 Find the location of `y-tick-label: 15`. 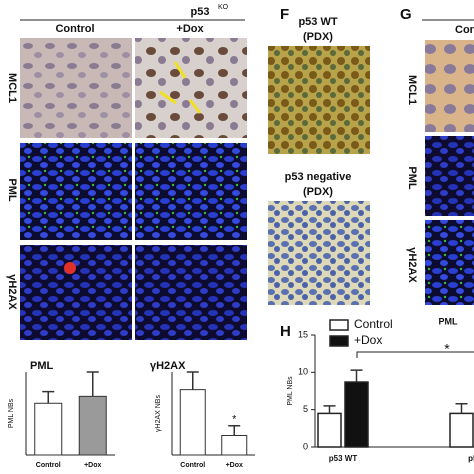

y-tick-label: 15 is located at coordinates (303, 334).